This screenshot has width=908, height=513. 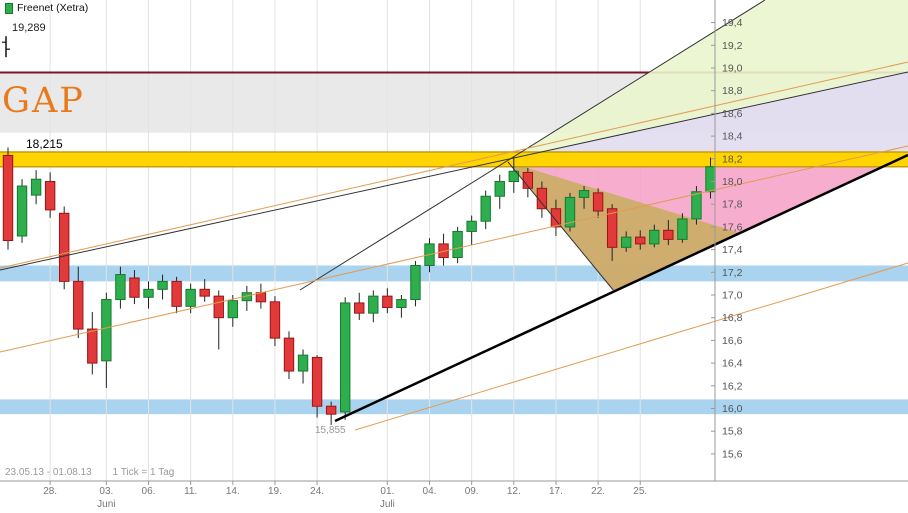 I want to click on y-axis-label: 19,0, so click(x=732, y=69).